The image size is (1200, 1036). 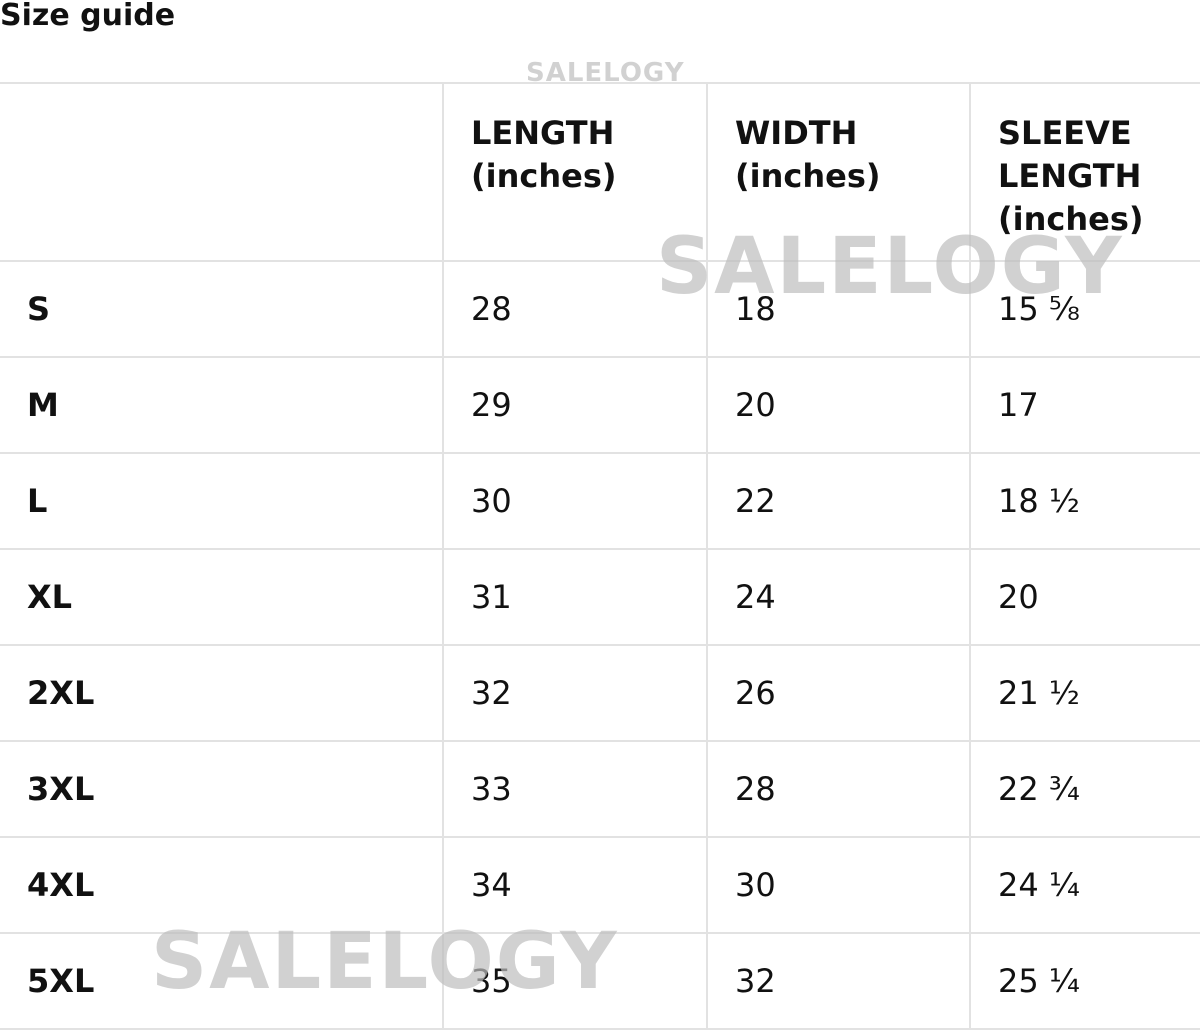 What do you see at coordinates (222, 597) in the screenshot?
I see `size-cell: XL` at bounding box center [222, 597].